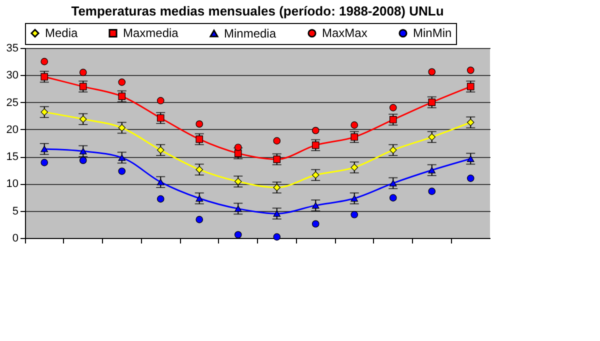 Image resolution: width=600 pixels, height=341 pixels. What do you see at coordinates (257, 11) in the screenshot?
I see `chart-title: Temperaturas medias mensuales (período: 1988-2008) UNLu` at bounding box center [257, 11].